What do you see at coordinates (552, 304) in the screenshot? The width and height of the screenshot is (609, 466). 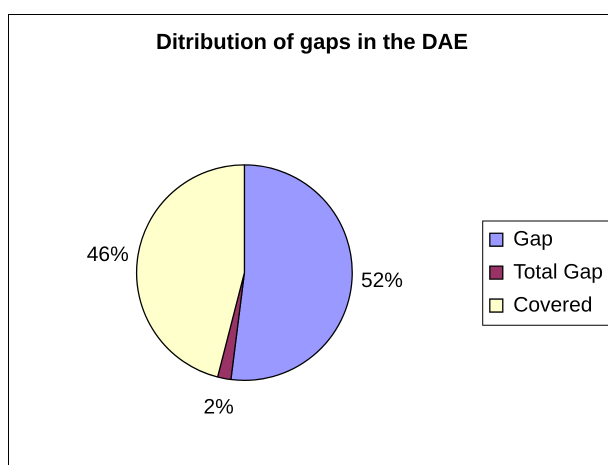 I see `legend-label: Covered` at bounding box center [552, 304].